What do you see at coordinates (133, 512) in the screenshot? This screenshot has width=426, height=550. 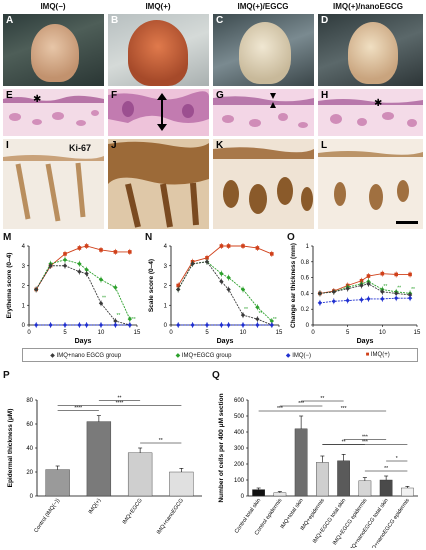 I see `category-label: IMQ+EGCG` at bounding box center [133, 512].